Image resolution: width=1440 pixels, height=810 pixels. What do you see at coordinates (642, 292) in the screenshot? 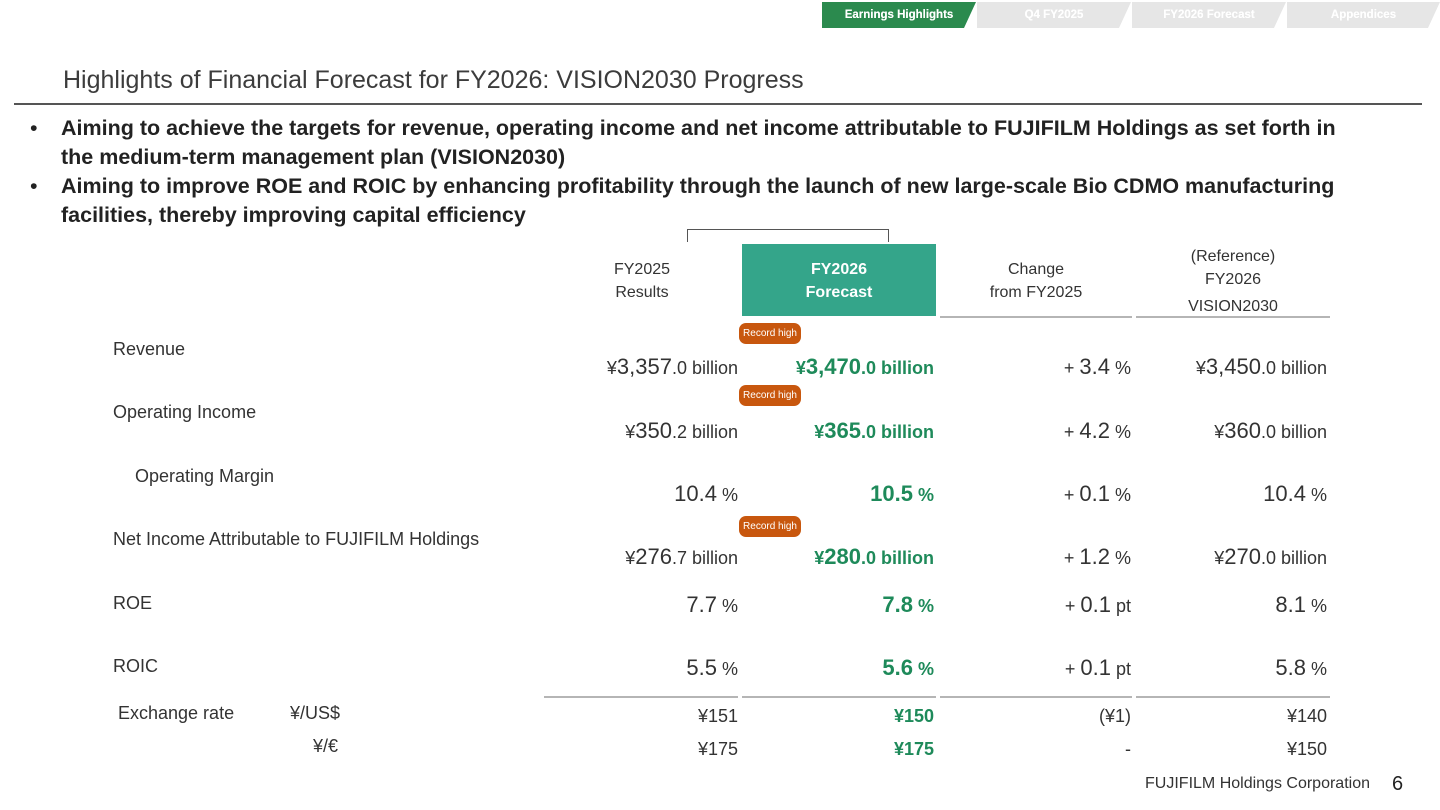
I see `col-header-line: Results` at bounding box center [642, 292].